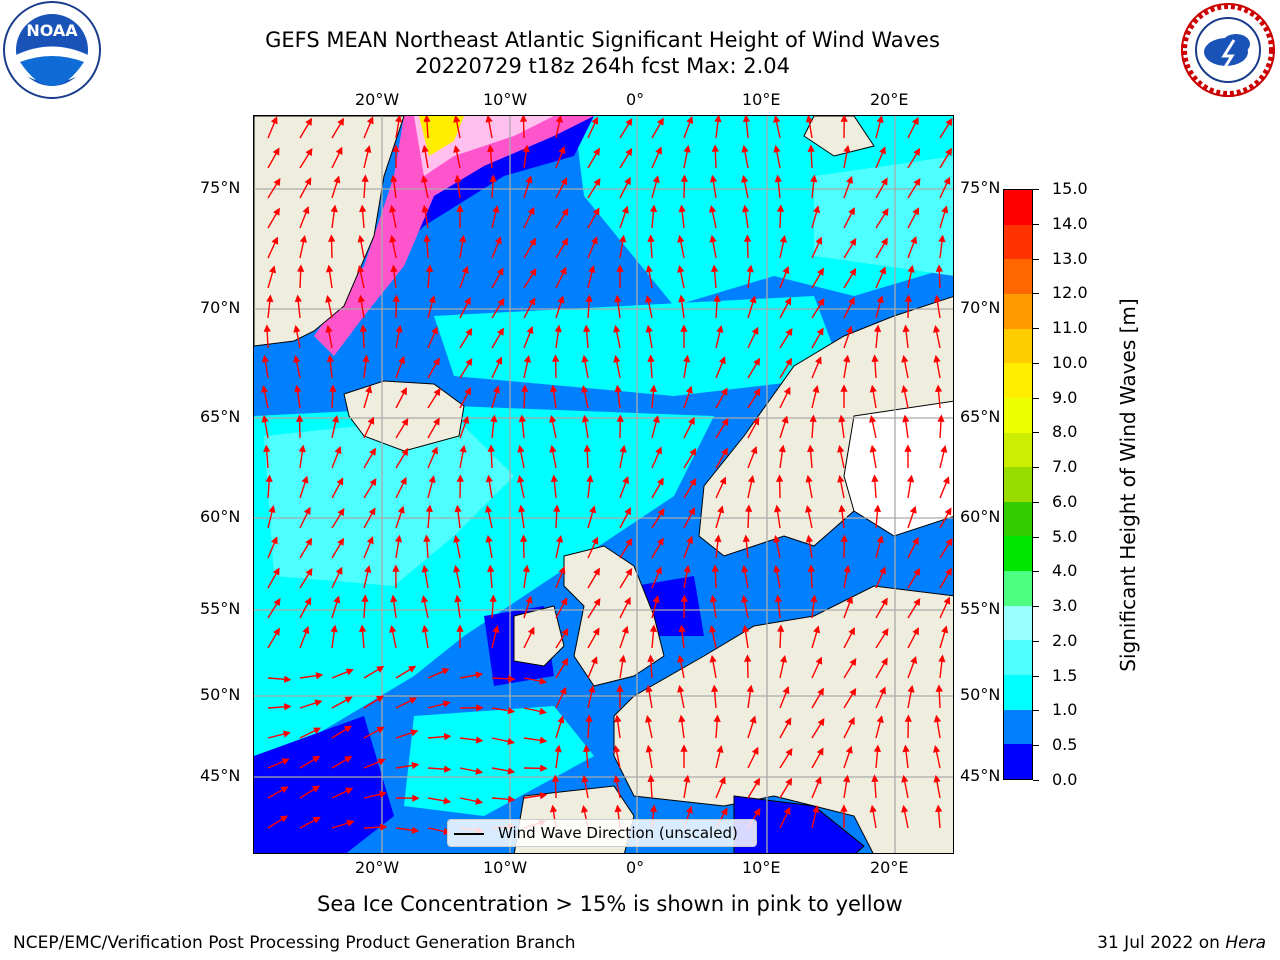 This screenshot has width=1280, height=960. Describe the element at coordinates (1161, 943) in the screenshot. I see `footer-date-text: 31 Jul 2022 on` at that location.